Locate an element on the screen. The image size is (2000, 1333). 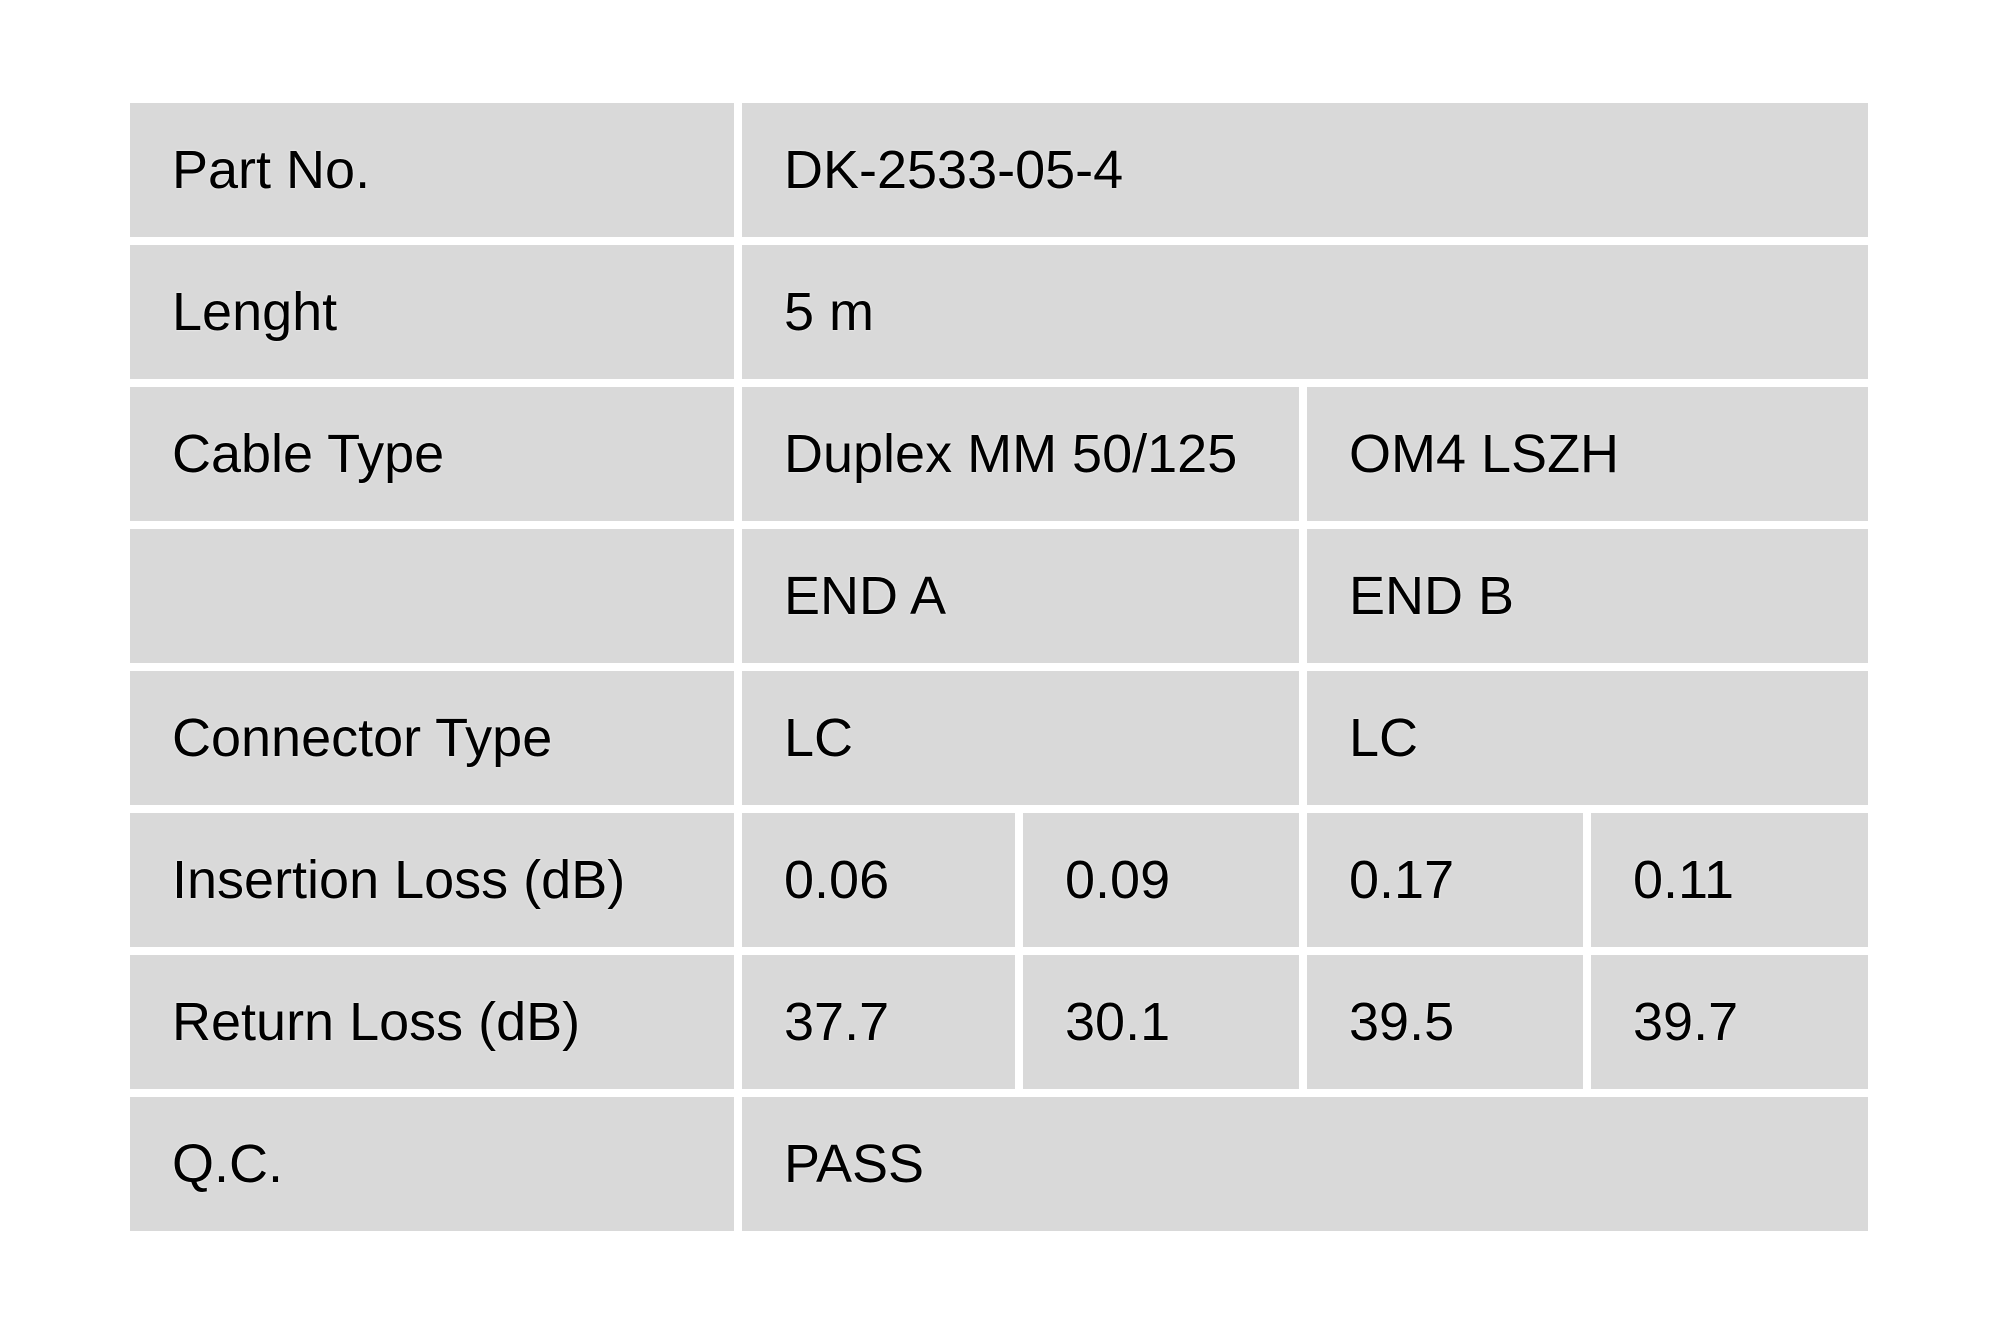
return-loss-end-b-1: 39.5 is located at coordinates (1445, 1022).